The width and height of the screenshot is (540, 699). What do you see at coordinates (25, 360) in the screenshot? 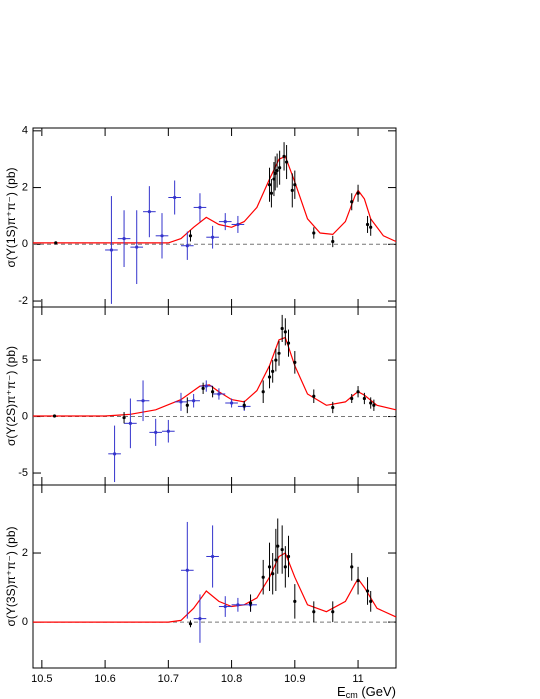
I see `y-tick-label: 5` at bounding box center [25, 360].